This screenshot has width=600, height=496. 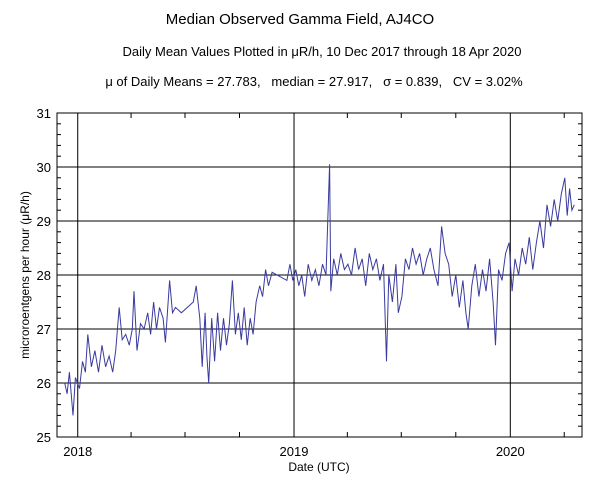 What do you see at coordinates (44, 383) in the screenshot?
I see `y-tick-label: 26` at bounding box center [44, 383].